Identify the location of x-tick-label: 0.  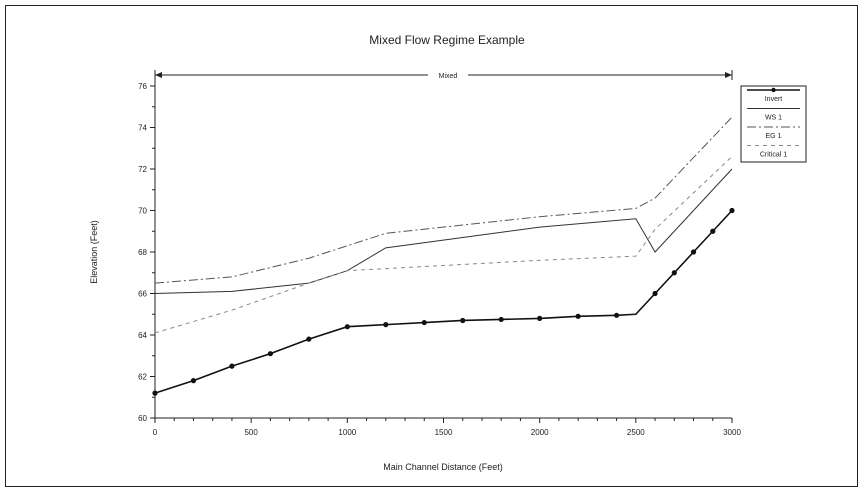
(155, 432).